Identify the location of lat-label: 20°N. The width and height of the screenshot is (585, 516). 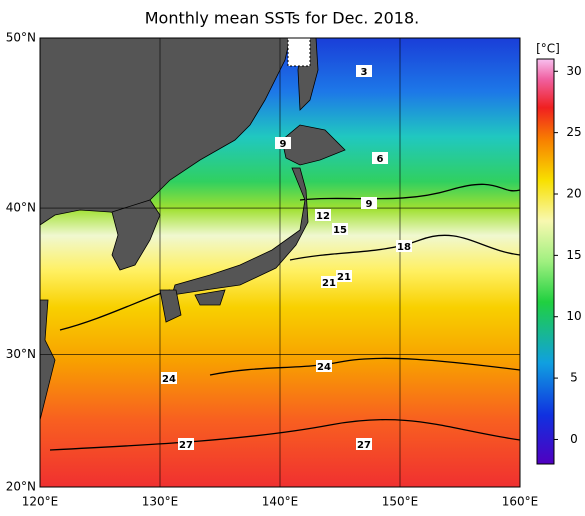
(21, 487).